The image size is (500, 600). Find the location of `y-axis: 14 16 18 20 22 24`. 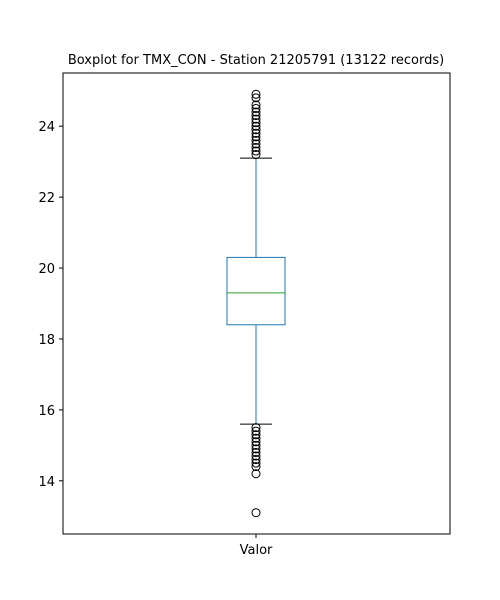

y-axis: 14 16 18 20 22 24 is located at coordinates (50, 305).